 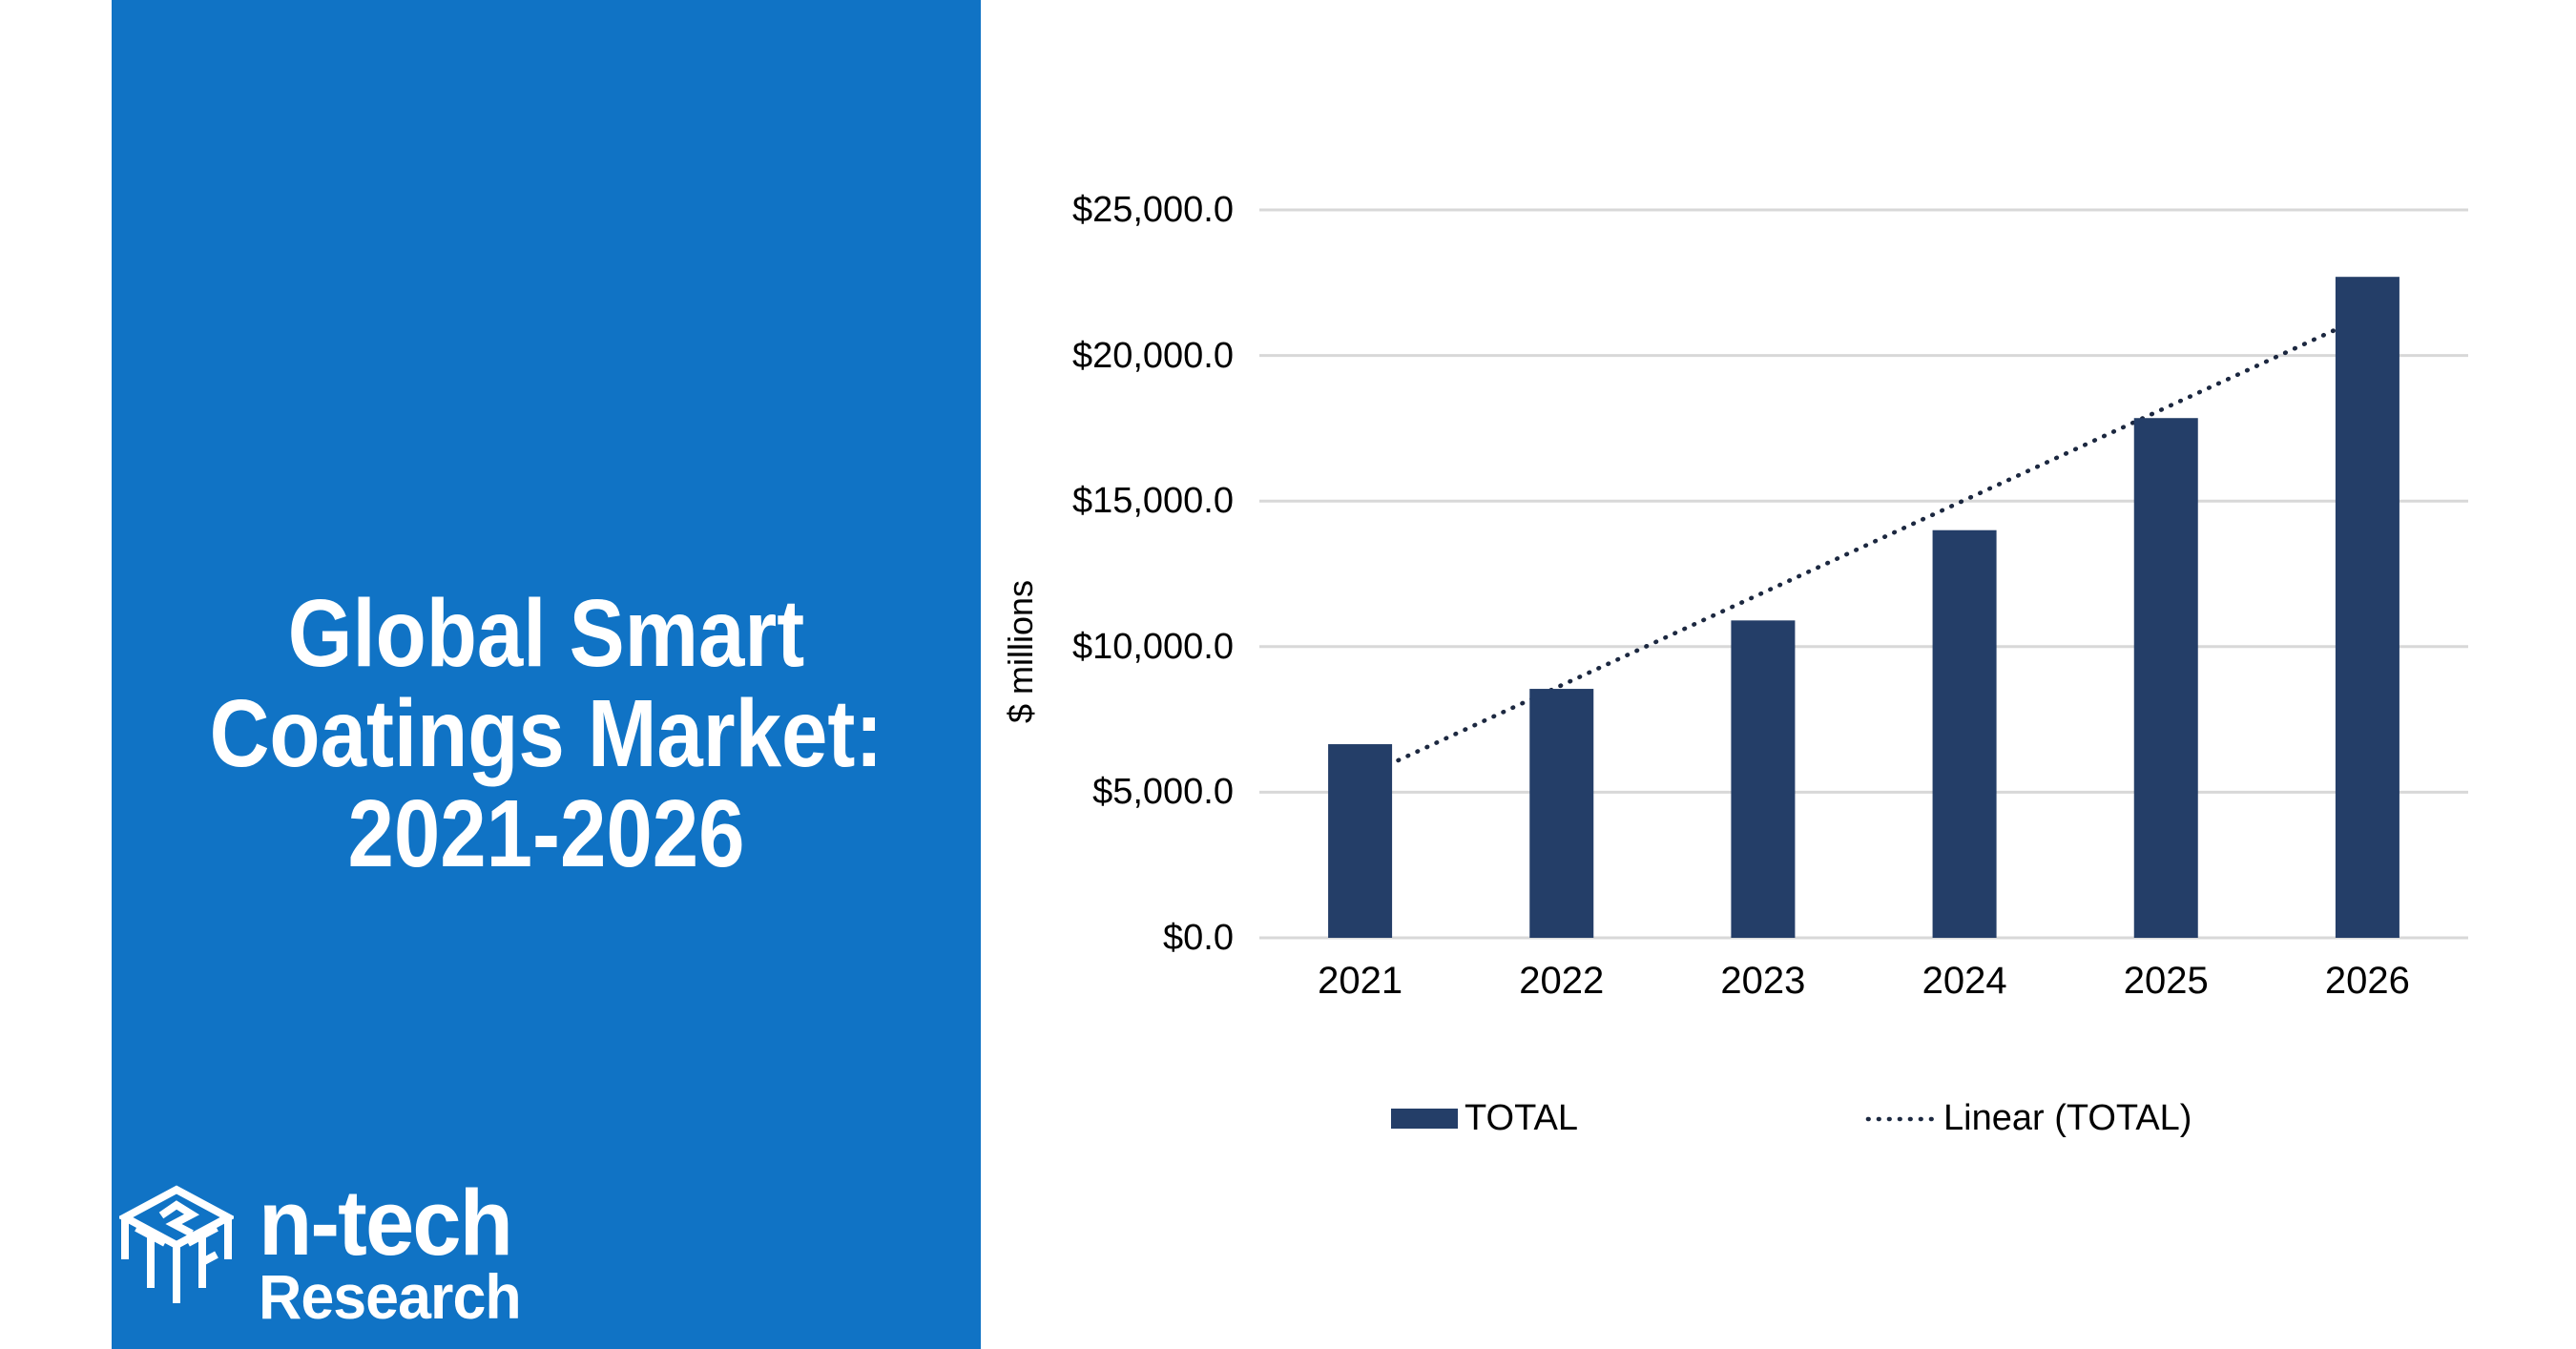 What do you see at coordinates (1964, 733) in the screenshot?
I see `bar-2024` at bounding box center [1964, 733].